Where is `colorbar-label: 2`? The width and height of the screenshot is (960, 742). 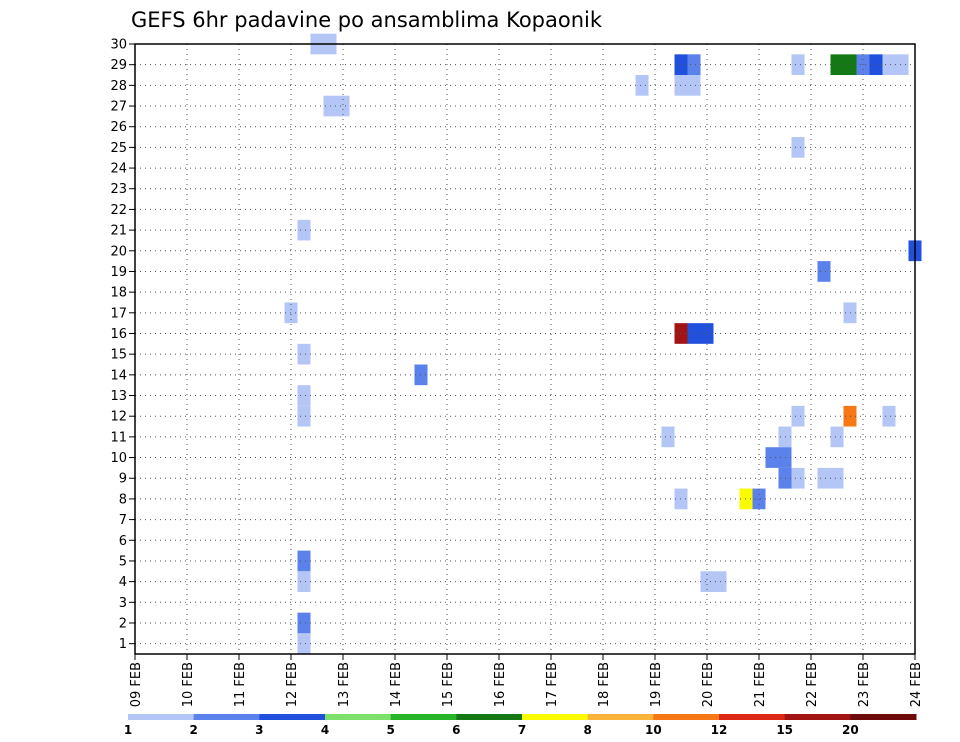 colorbar-label: 2 is located at coordinates (193, 730).